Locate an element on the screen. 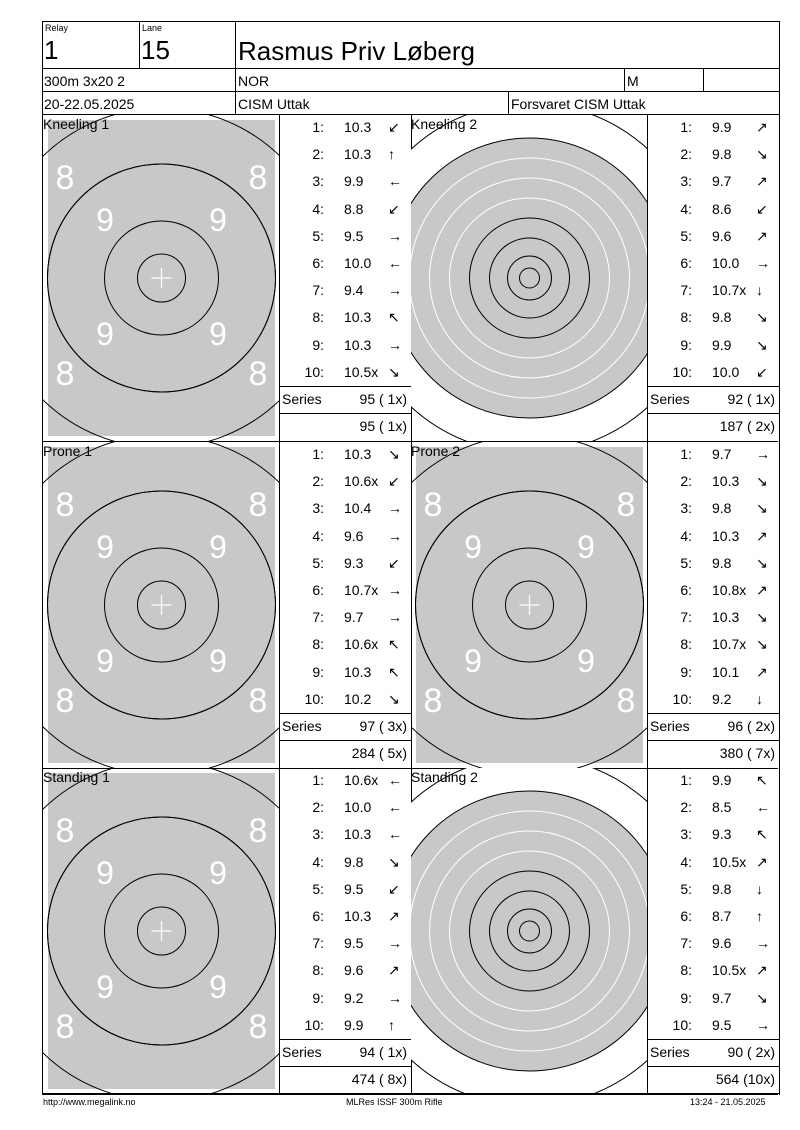 The width and height of the screenshot is (800, 1130). dates: 20-22.05.2025 is located at coordinates (89, 104).